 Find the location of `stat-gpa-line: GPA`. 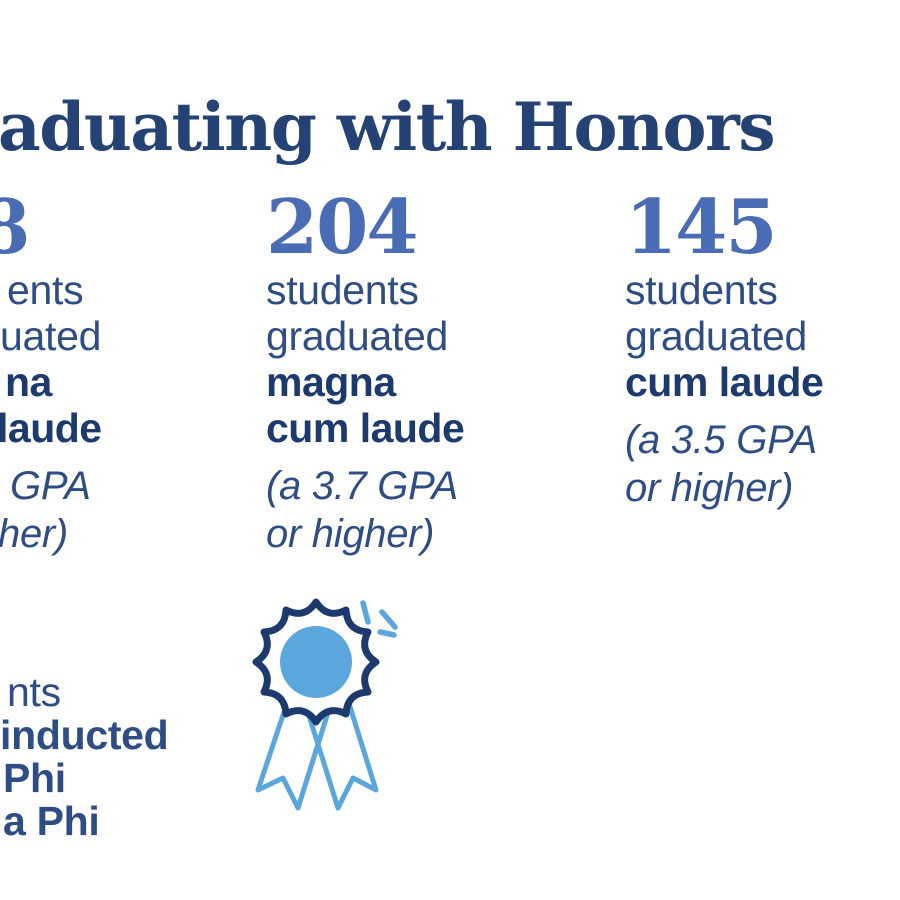

stat-gpa-line: GPA is located at coordinates (50, 486).